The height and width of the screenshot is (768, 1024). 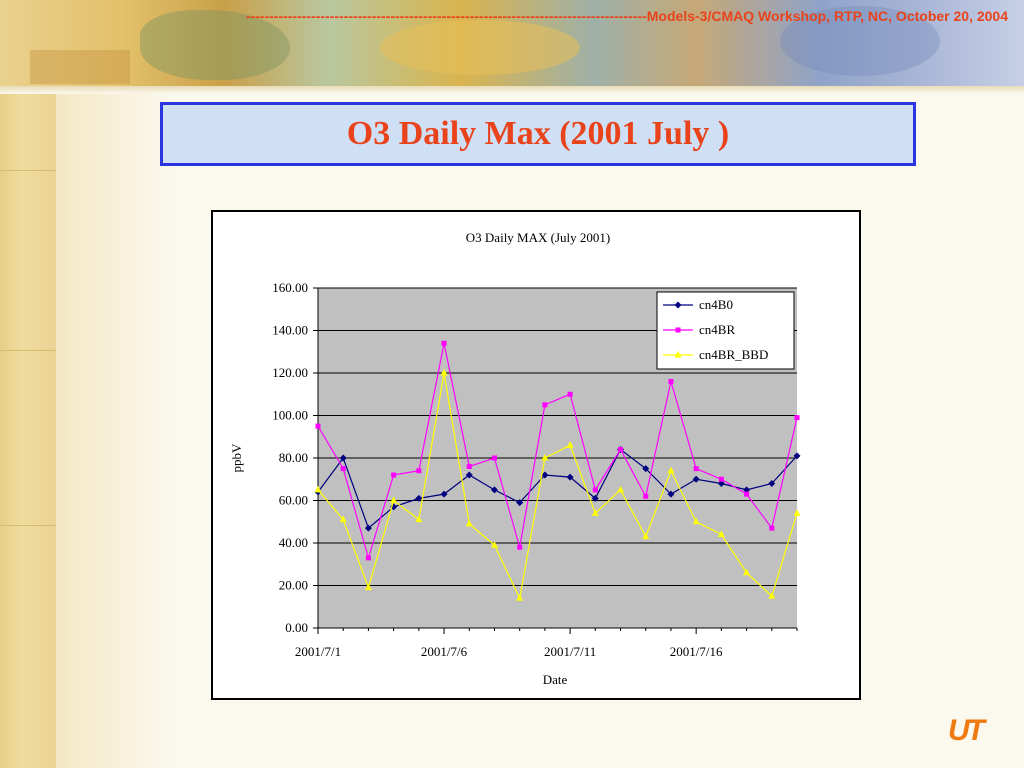 What do you see at coordinates (293, 585) in the screenshot?
I see `y-tick-label: 20.00` at bounding box center [293, 585].